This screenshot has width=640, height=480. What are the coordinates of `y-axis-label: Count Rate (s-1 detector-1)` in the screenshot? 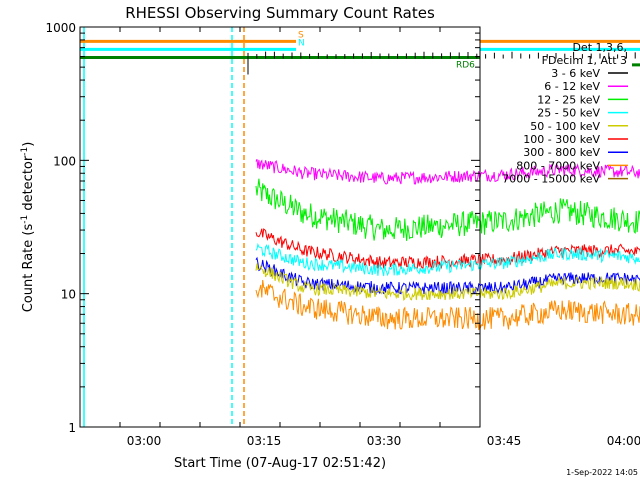 It's located at (28, 227).